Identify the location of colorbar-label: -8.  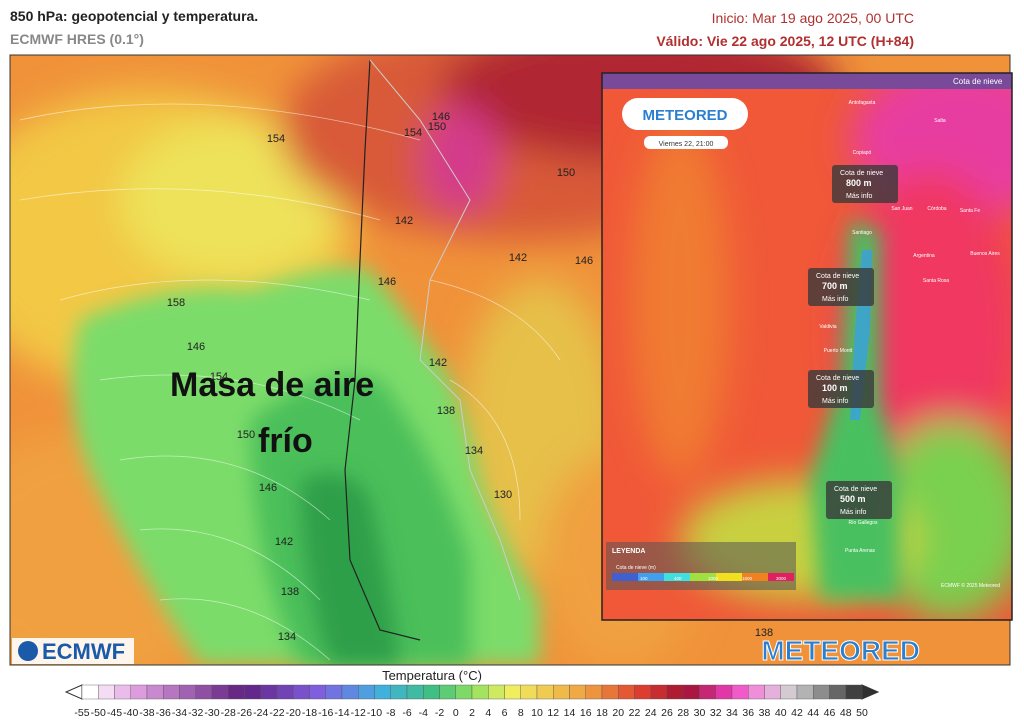
(390, 713).